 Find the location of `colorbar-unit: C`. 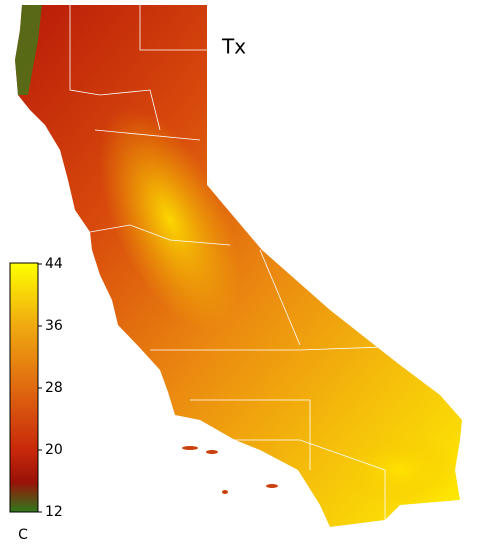

colorbar-unit: C is located at coordinates (23, 535).